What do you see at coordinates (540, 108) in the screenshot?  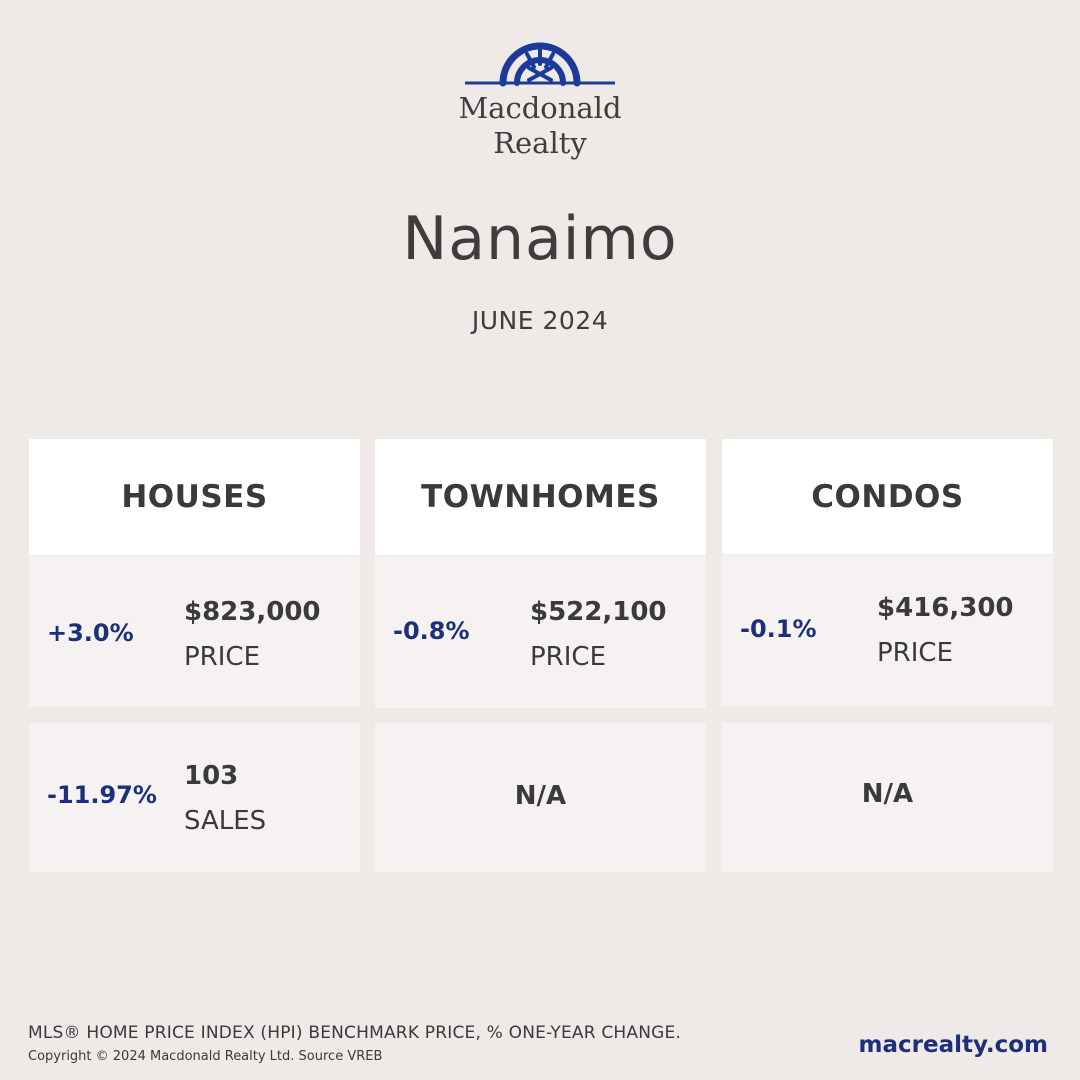 I see `logo-text-macdonald: Macdonald` at bounding box center [540, 108].